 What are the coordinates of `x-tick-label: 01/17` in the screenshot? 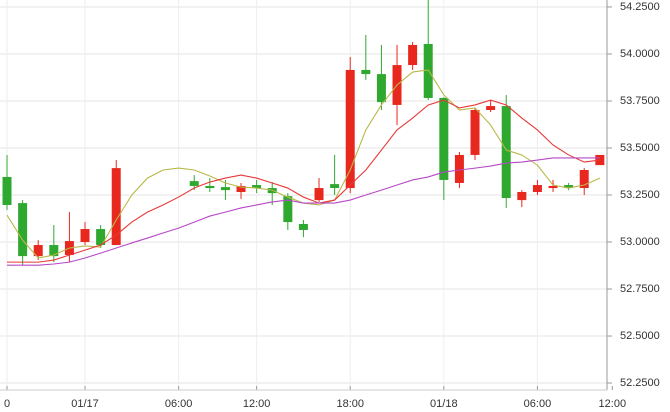 It's located at (85, 404).